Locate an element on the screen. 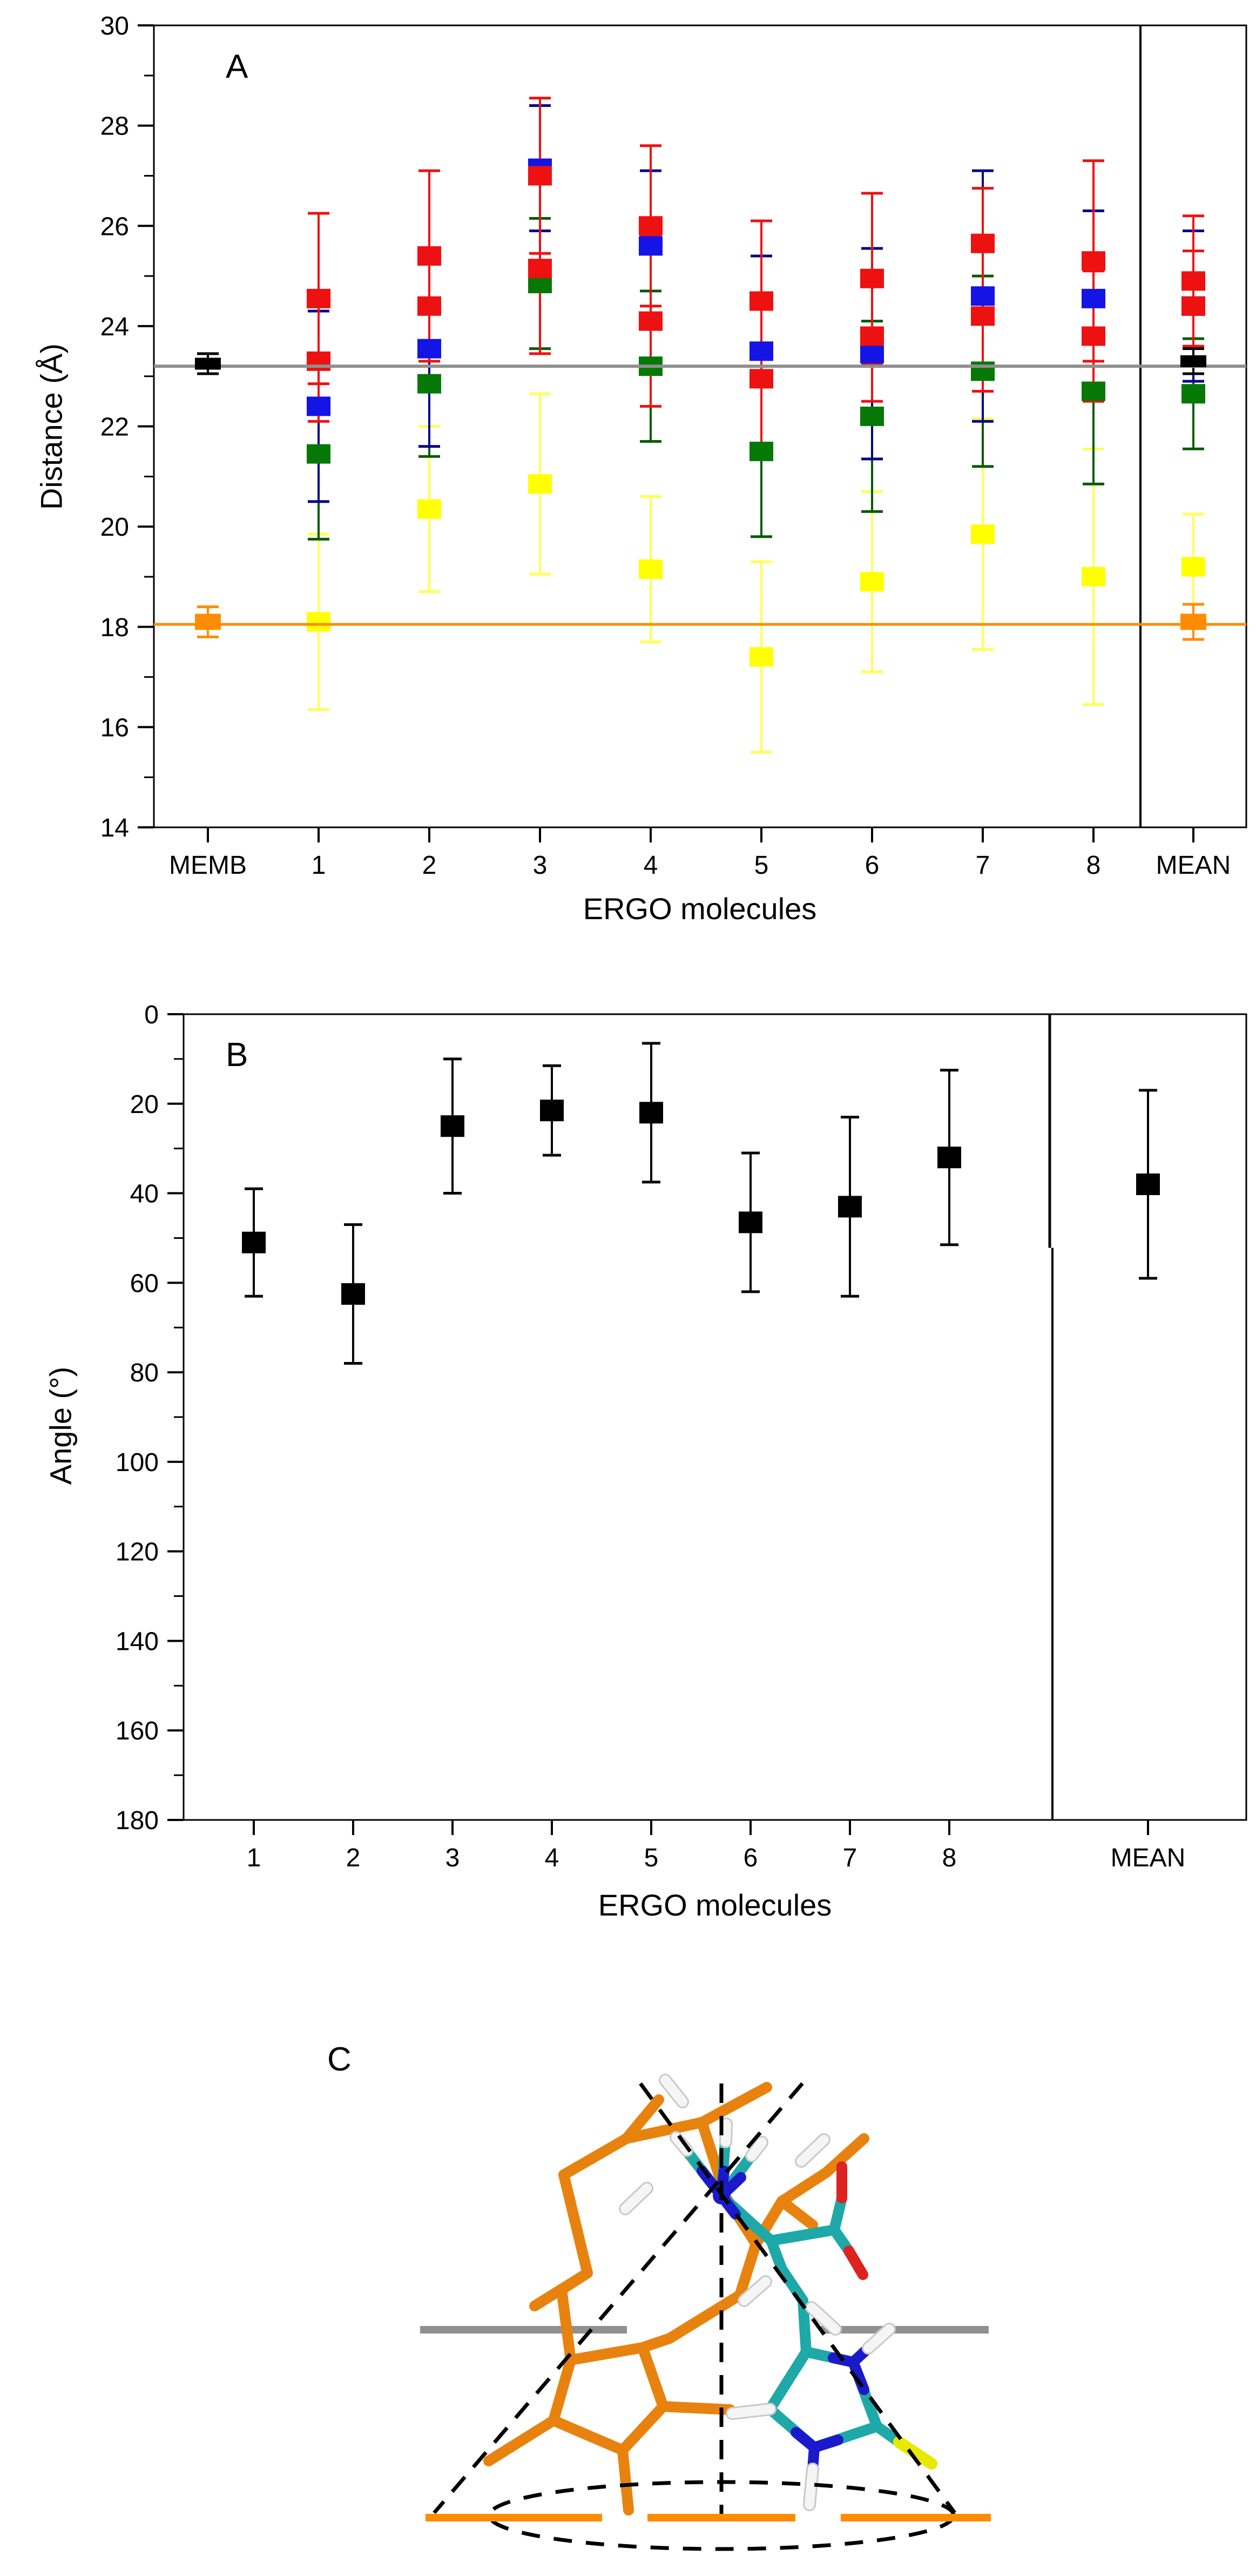 The image size is (1256, 2576). panel-b-x-axis-title: ERGO molecules is located at coordinates (715, 1905).